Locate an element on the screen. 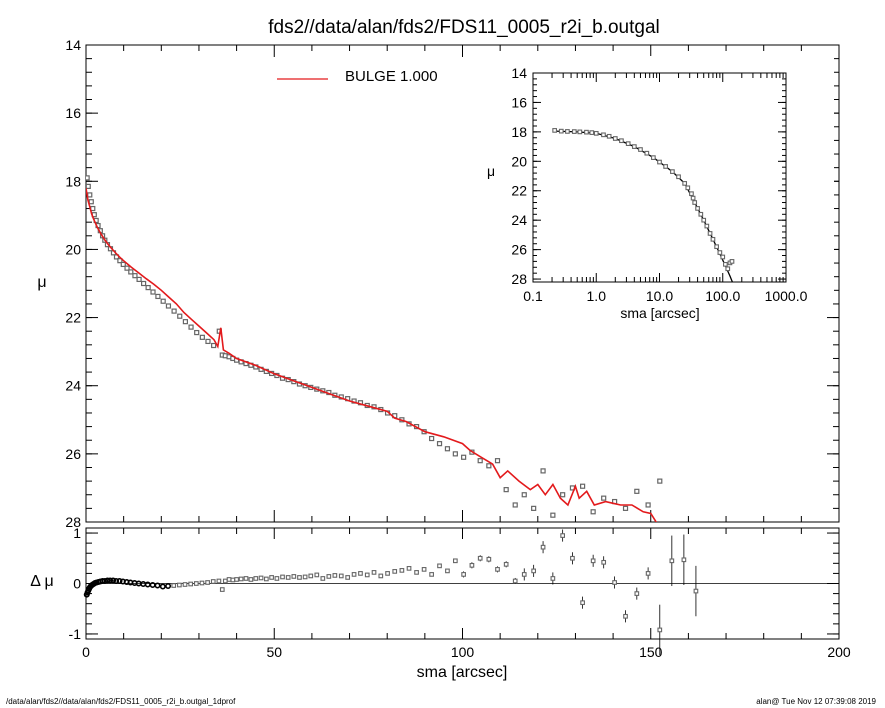 The width and height of the screenshot is (885, 708). residual-y-axis-label: Δ μ is located at coordinates (41, 581).